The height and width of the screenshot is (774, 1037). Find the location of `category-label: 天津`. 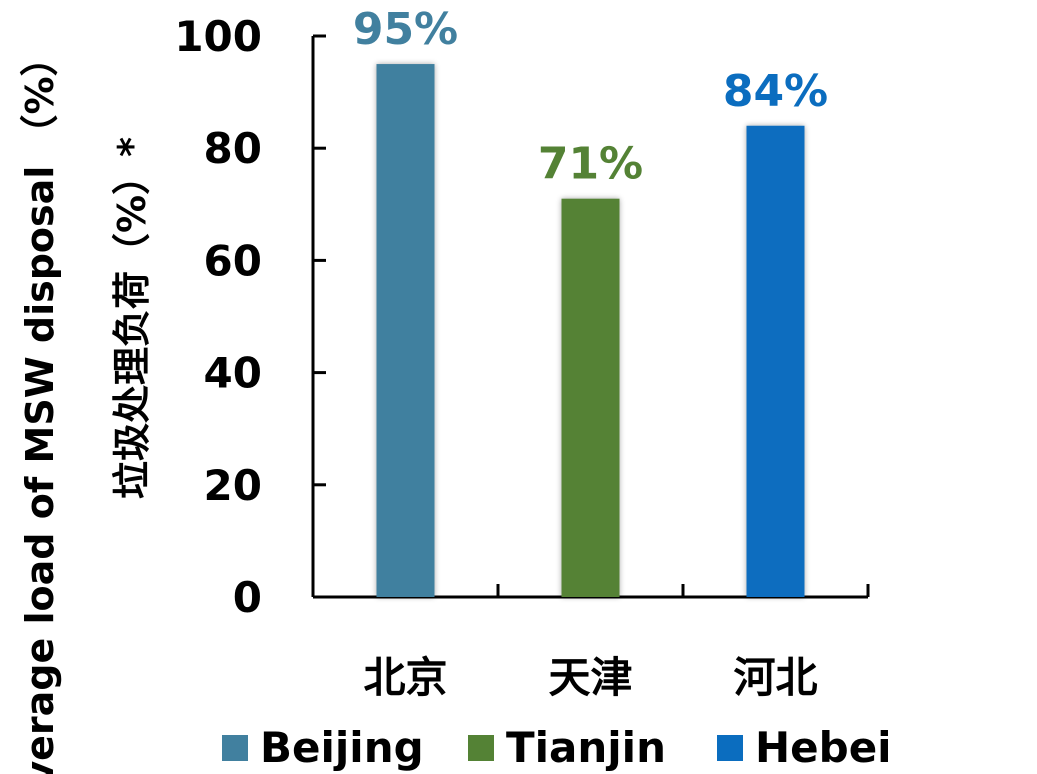

category-label: 天津 is located at coordinates (590, 677).